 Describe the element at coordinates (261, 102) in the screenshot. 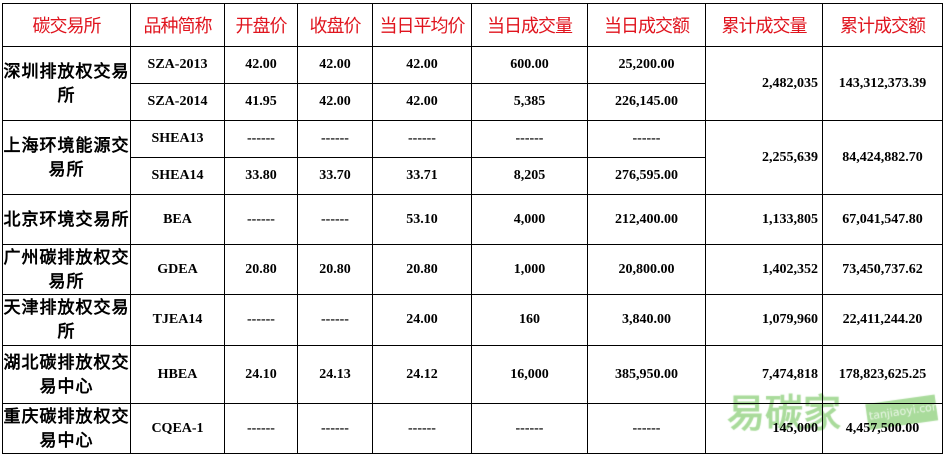

I see `cell: 41.95` at that location.